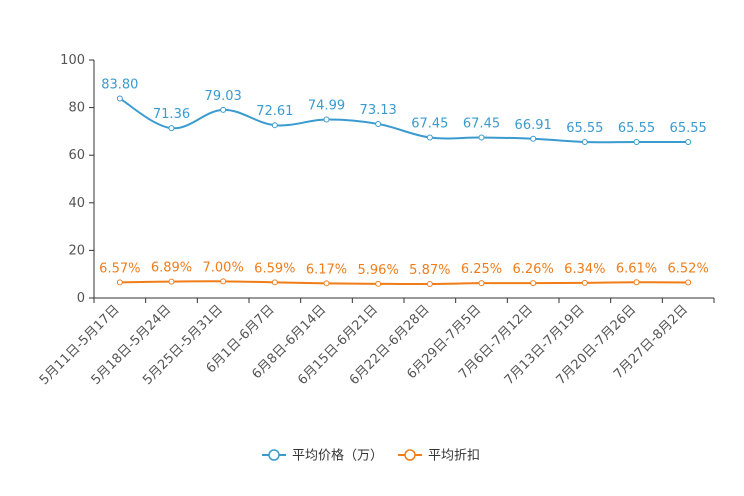 The height and width of the screenshot is (496, 744). What do you see at coordinates (76, 250) in the screenshot?
I see `y-tick-label: 20` at bounding box center [76, 250].